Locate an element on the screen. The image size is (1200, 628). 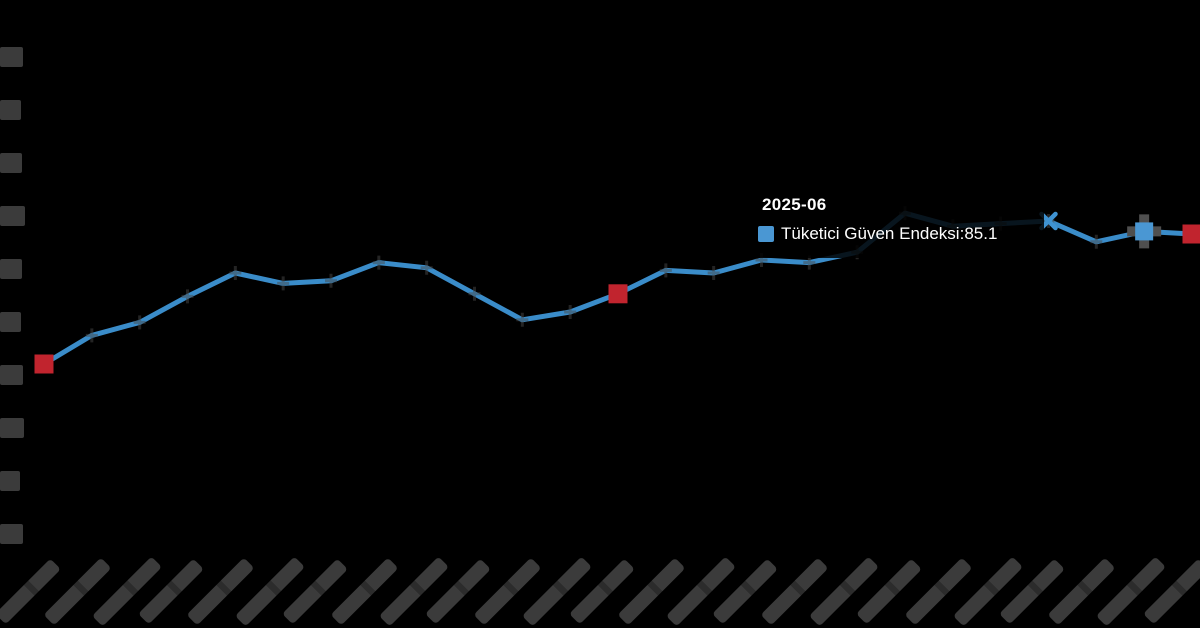
tooltip-value: 85.1 is located at coordinates (981, 233).